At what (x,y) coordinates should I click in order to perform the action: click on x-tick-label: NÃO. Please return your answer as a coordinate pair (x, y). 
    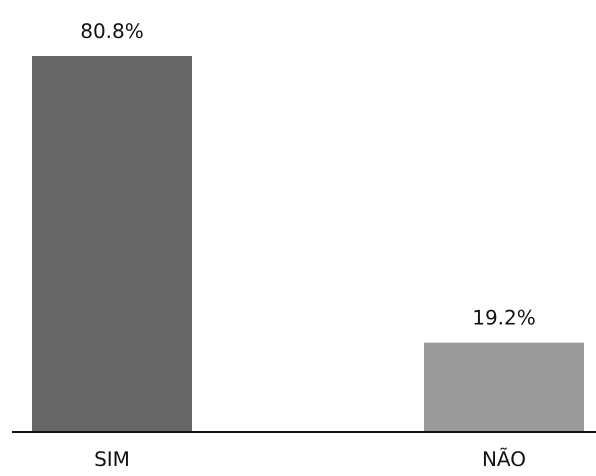
    Looking at the image, I should click on (504, 459).